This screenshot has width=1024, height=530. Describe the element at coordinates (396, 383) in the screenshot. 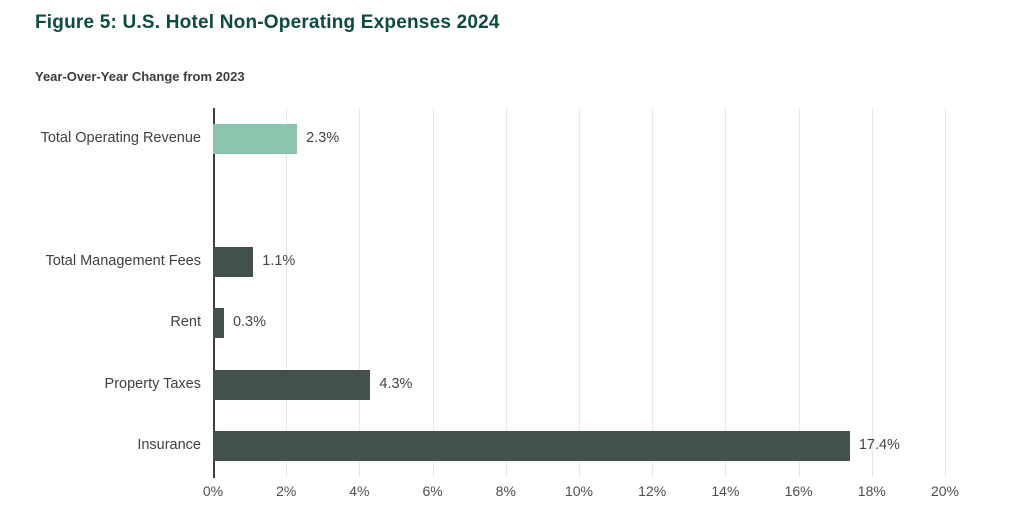

I see `value-label: 4.3%` at that location.